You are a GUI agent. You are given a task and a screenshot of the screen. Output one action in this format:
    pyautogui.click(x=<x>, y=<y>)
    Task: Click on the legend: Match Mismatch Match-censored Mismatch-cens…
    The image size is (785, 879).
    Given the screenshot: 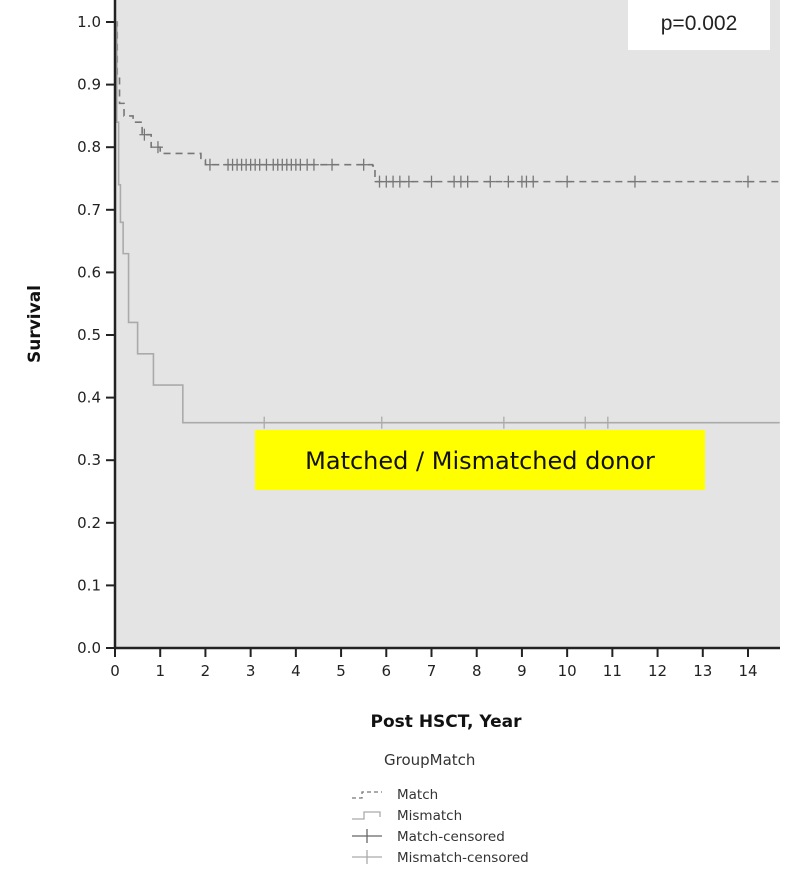 What is the action you would take?
    pyautogui.click(x=440, y=826)
    